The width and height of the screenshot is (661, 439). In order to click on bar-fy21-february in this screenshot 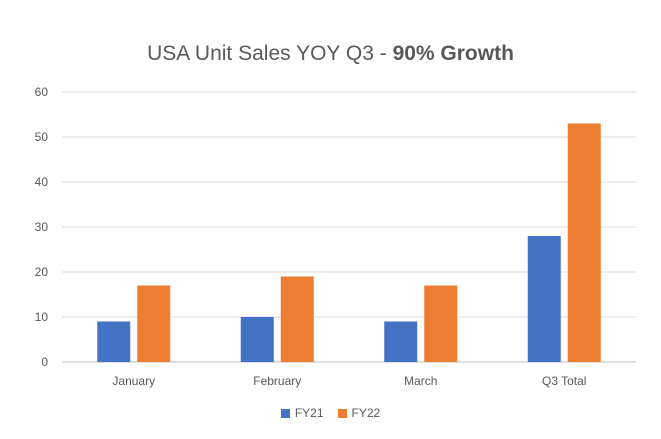, I will do `click(257, 339)`.